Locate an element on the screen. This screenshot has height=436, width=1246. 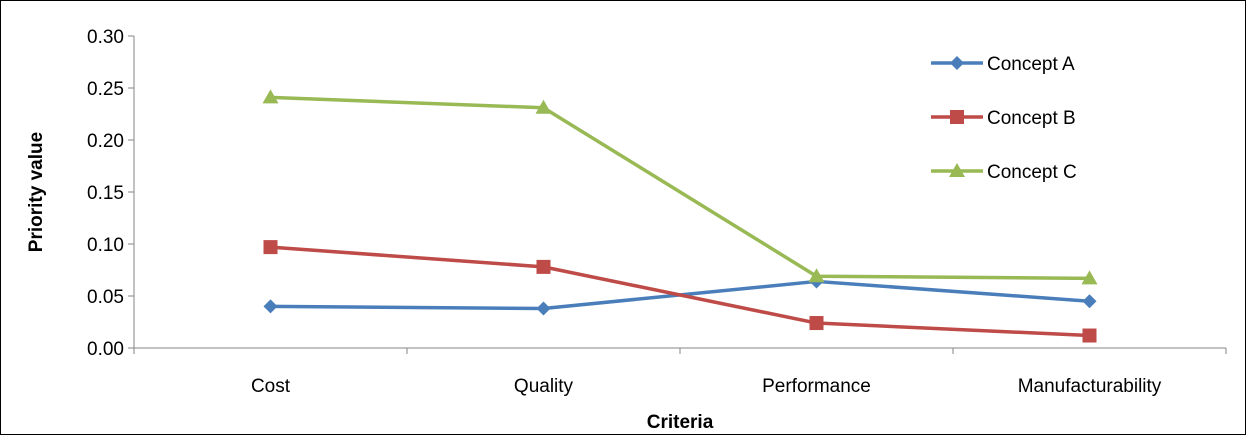
y-tick-label: 0.20 is located at coordinates (105, 141).